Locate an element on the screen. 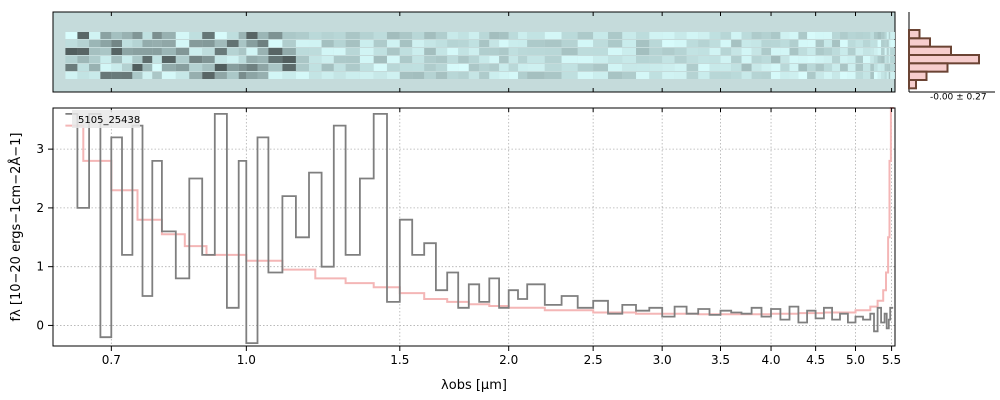  histogram-bar is located at coordinates (928, 67).